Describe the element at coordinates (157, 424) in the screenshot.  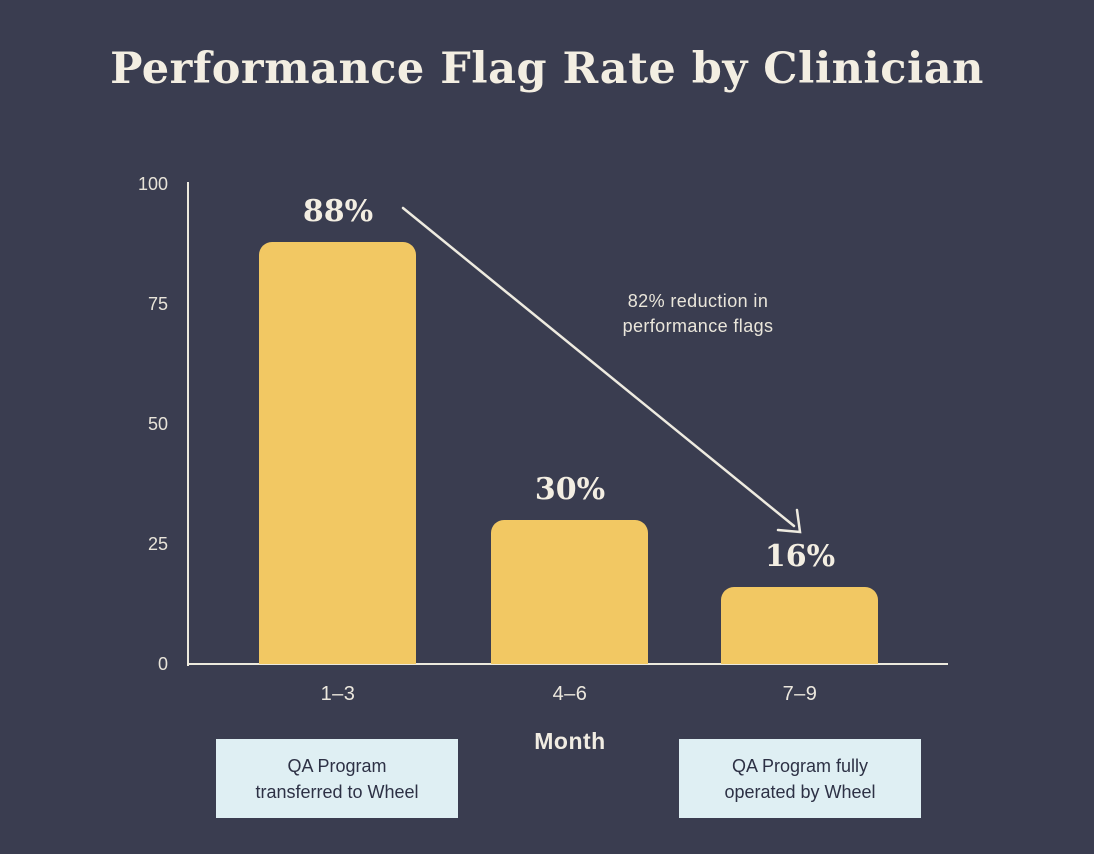
I see `y-tick-label: 50` at that location.